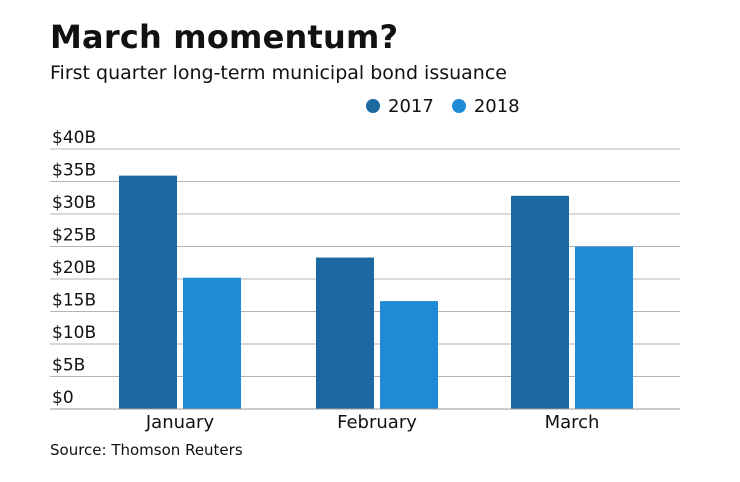 This screenshot has width=740, height=482. I want to click on source-note: Source: Thomson Reuters, so click(146, 450).